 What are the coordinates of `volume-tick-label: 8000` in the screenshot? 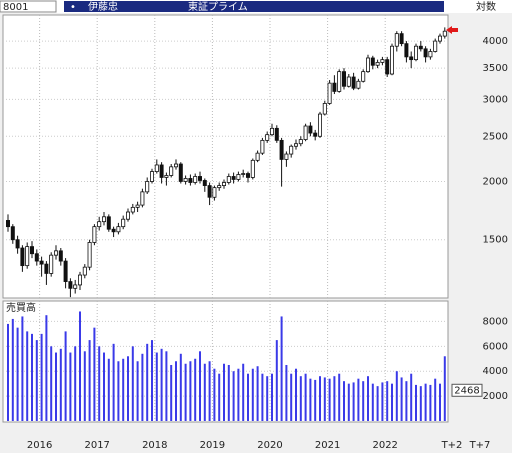 It's located at (495, 321).